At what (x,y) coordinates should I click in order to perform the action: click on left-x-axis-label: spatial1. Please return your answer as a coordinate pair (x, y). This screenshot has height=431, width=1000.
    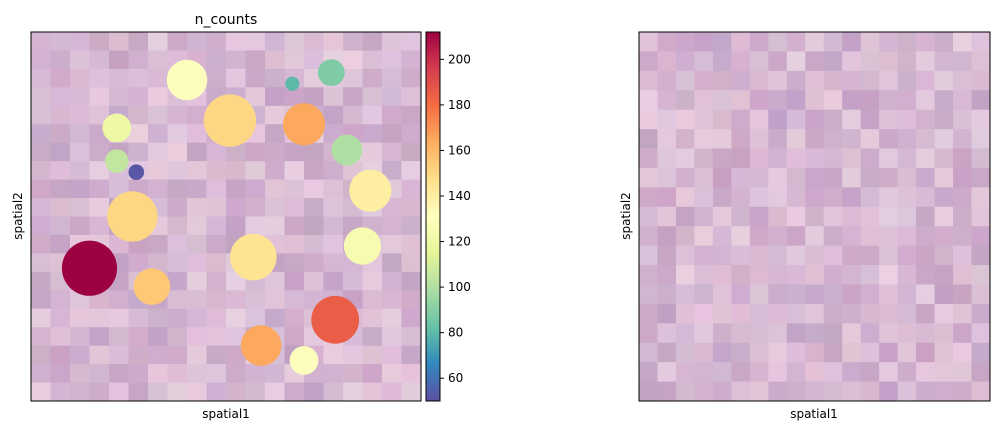
    Looking at the image, I should click on (226, 414).